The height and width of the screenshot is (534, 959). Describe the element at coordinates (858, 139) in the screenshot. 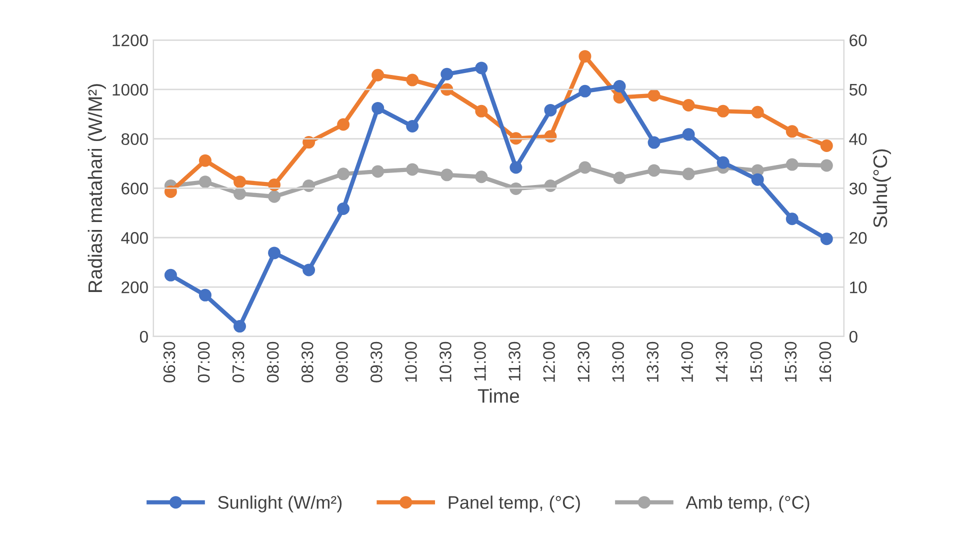

I see `y2-tick-label: 40` at that location.